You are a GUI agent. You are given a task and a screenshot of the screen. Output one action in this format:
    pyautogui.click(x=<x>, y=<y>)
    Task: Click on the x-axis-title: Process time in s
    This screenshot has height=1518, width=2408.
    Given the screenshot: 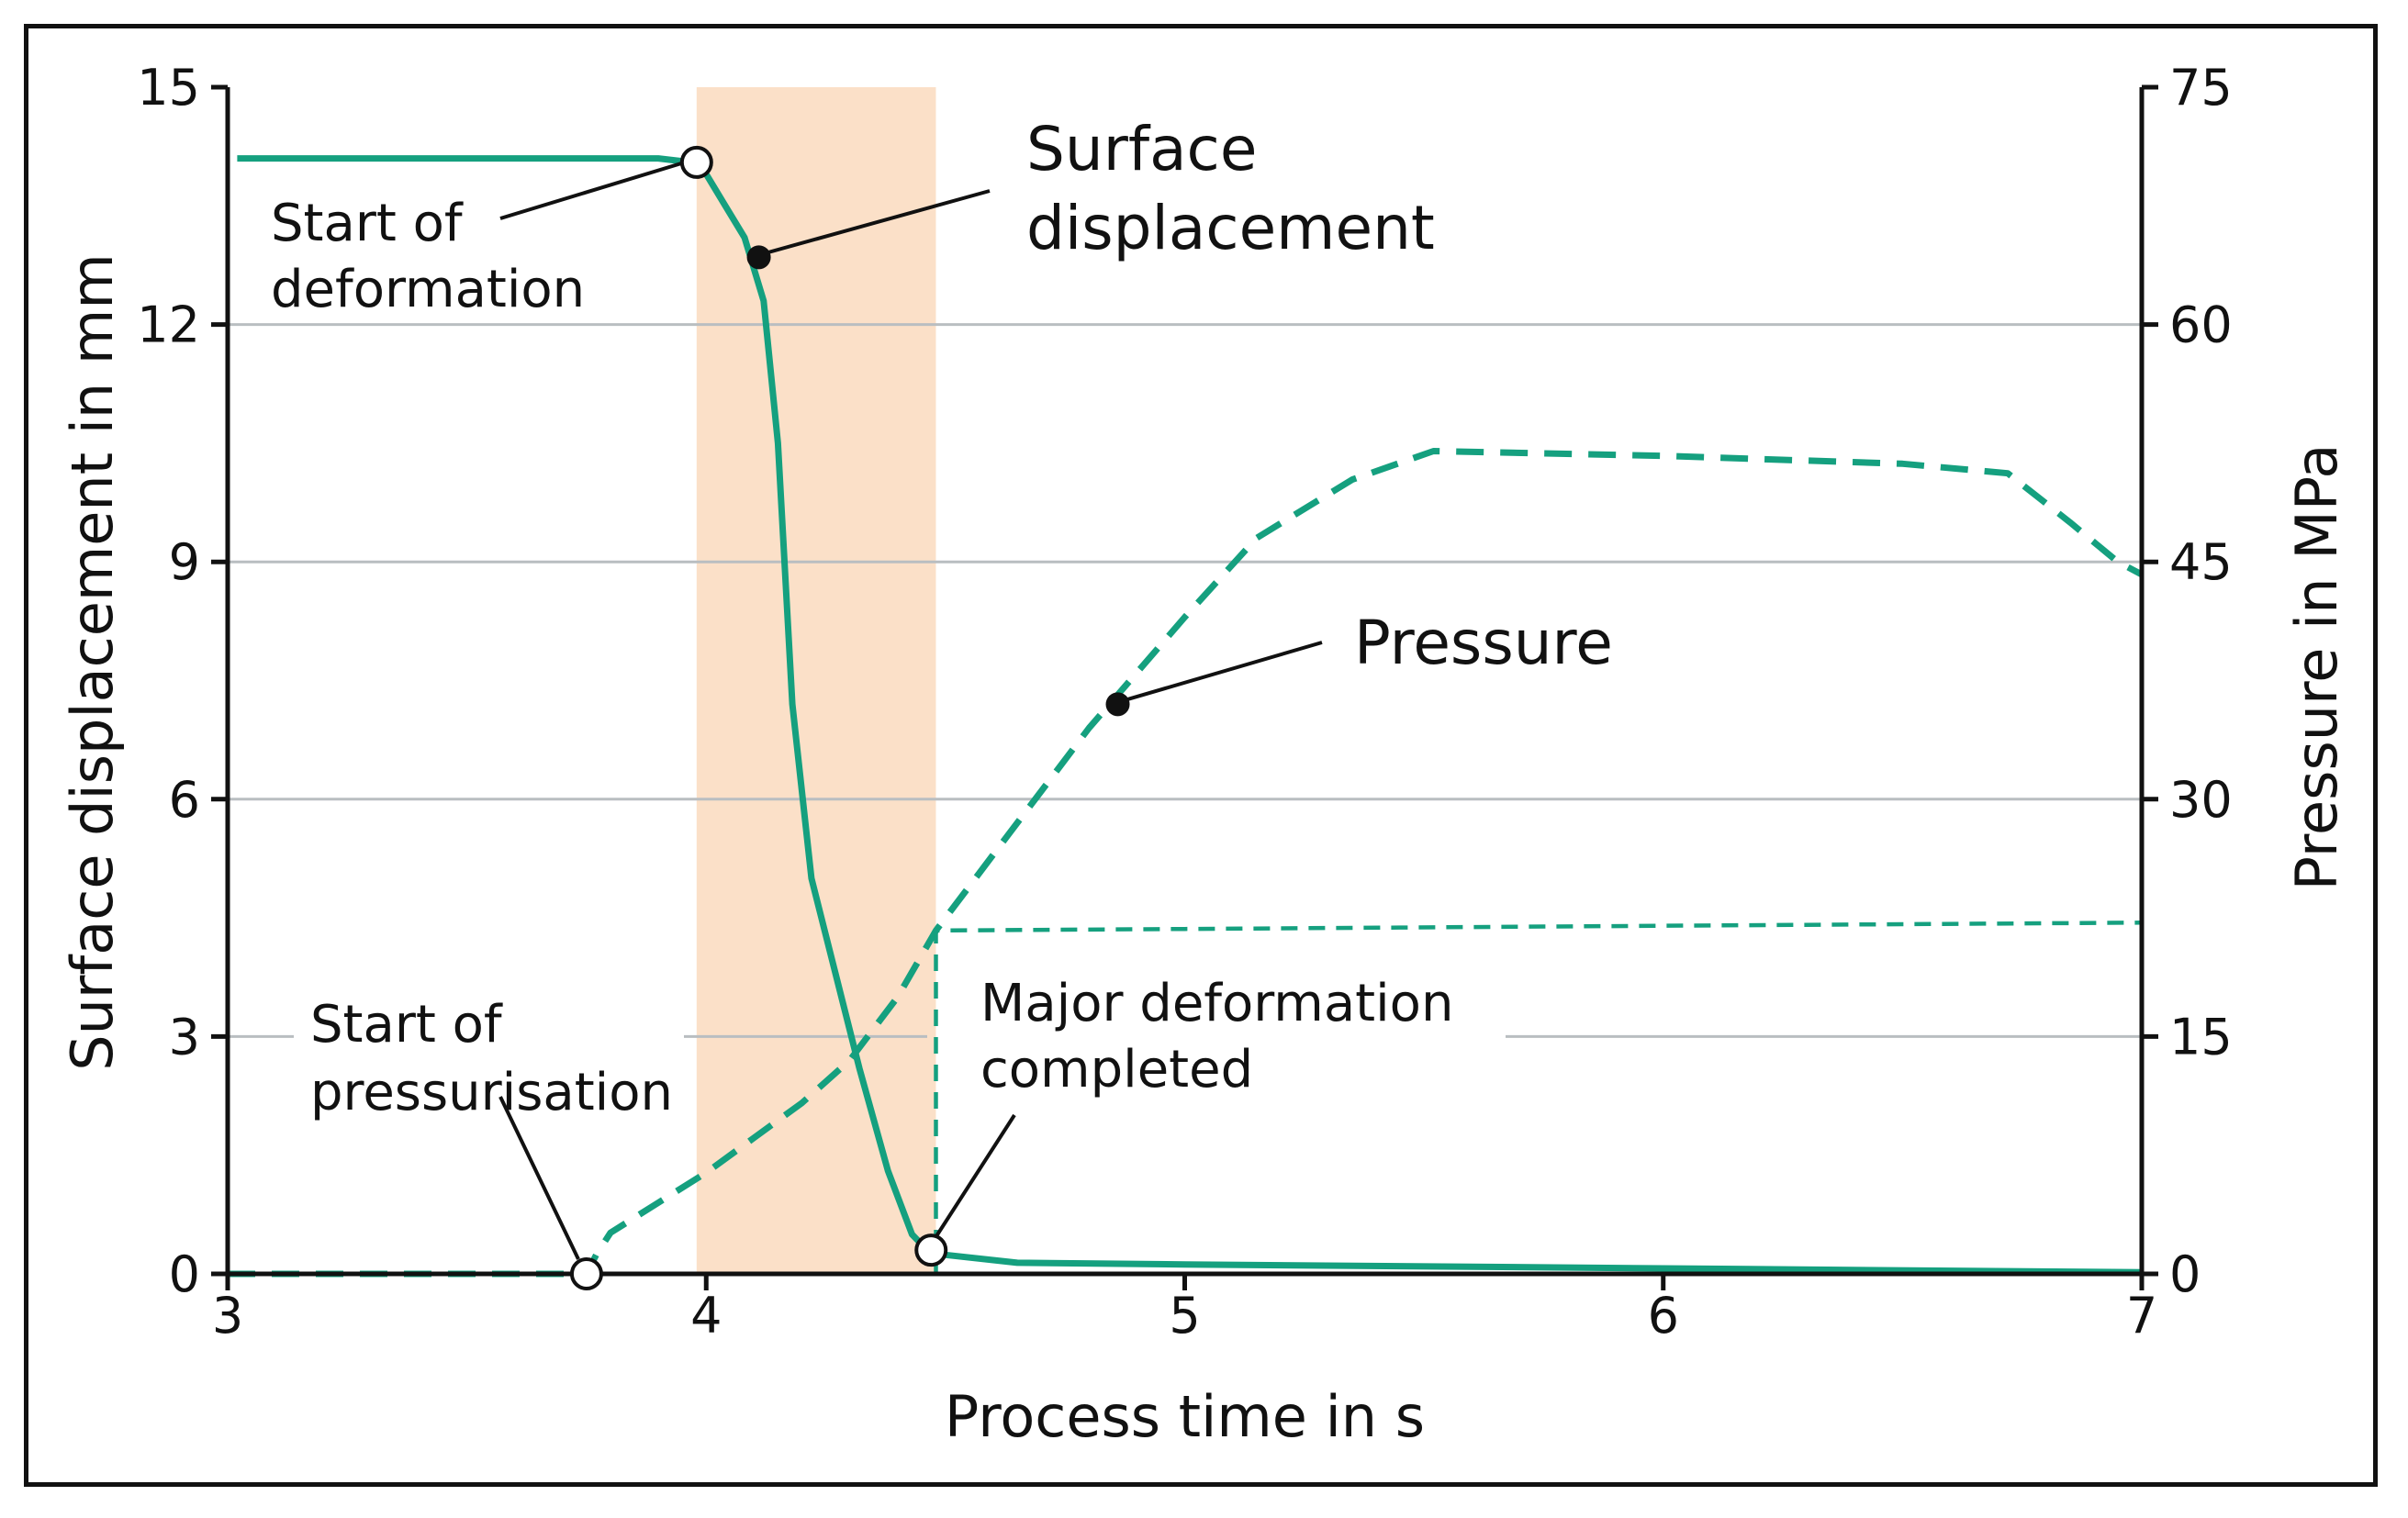 What is the action you would take?
    pyautogui.click(x=1185, y=1417)
    